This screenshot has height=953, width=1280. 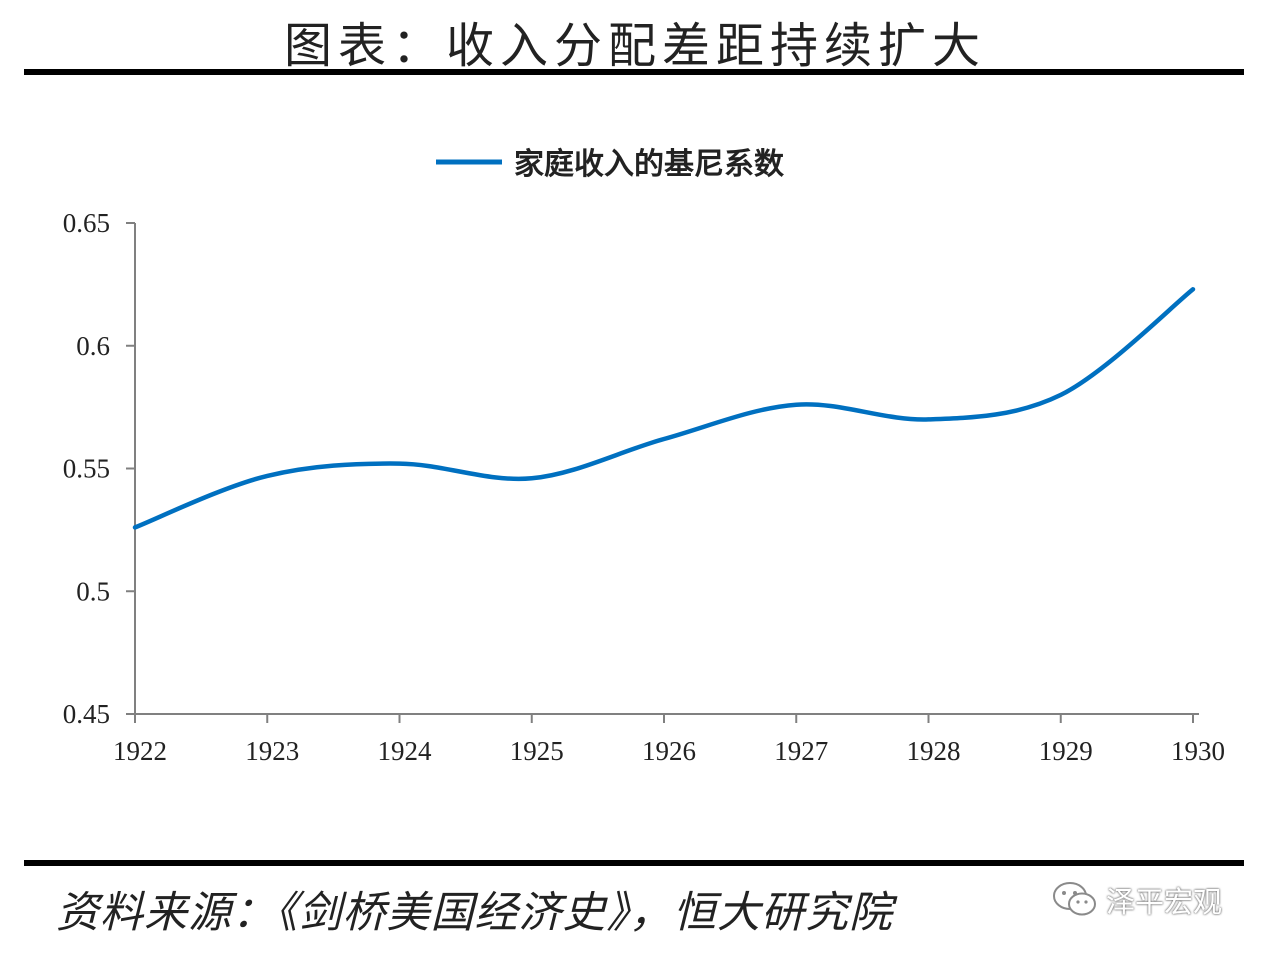 I want to click on legend: 家庭收入的基尼系数, so click(x=610, y=164).